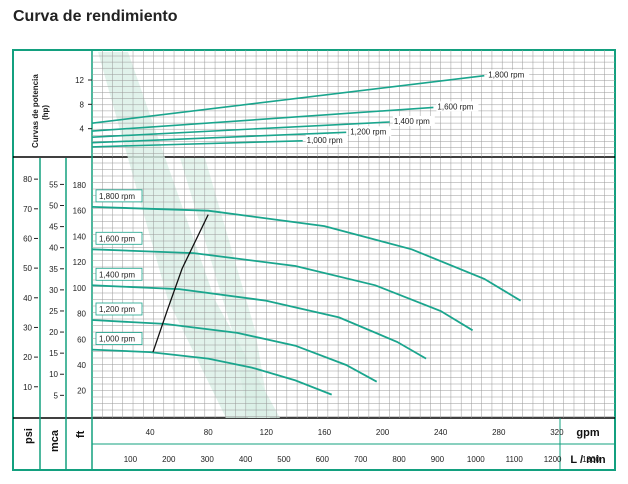 Image resolution: width=628 pixels, height=484 pixels. What do you see at coordinates (95, 16) in the screenshot?
I see `page-title: Curva de rendimiento` at bounding box center [95, 16].